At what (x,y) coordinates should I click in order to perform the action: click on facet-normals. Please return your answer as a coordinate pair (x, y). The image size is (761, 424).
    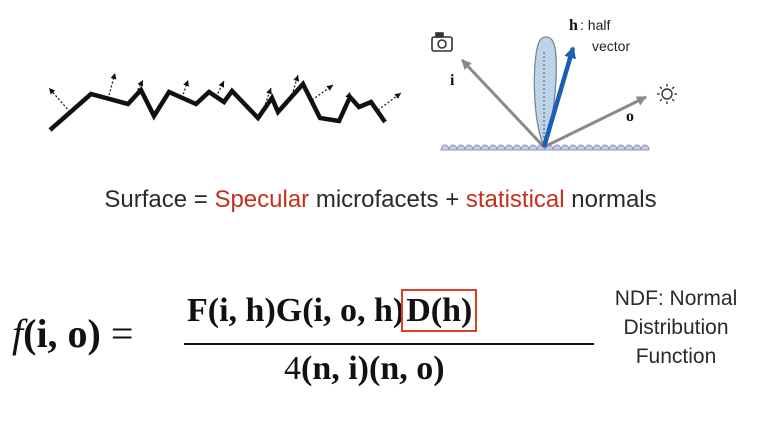
    Looking at the image, I should click on (225, 92).